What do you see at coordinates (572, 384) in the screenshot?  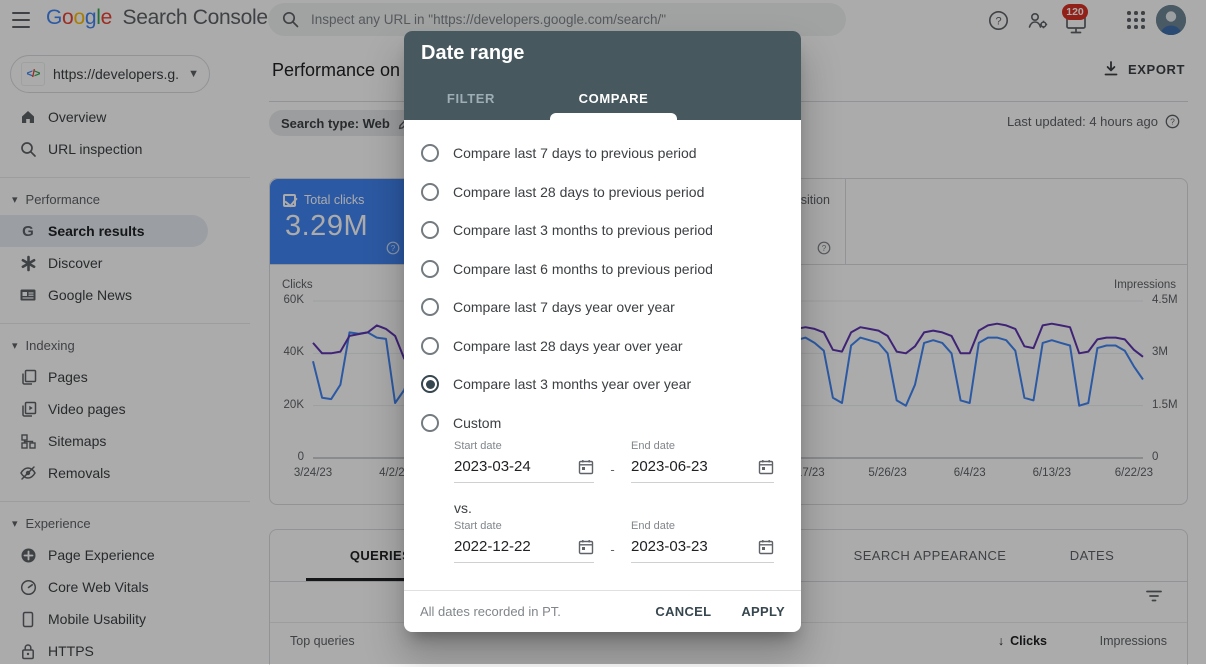 I see `radio-label: Compare last 3 months year over year` at bounding box center [572, 384].